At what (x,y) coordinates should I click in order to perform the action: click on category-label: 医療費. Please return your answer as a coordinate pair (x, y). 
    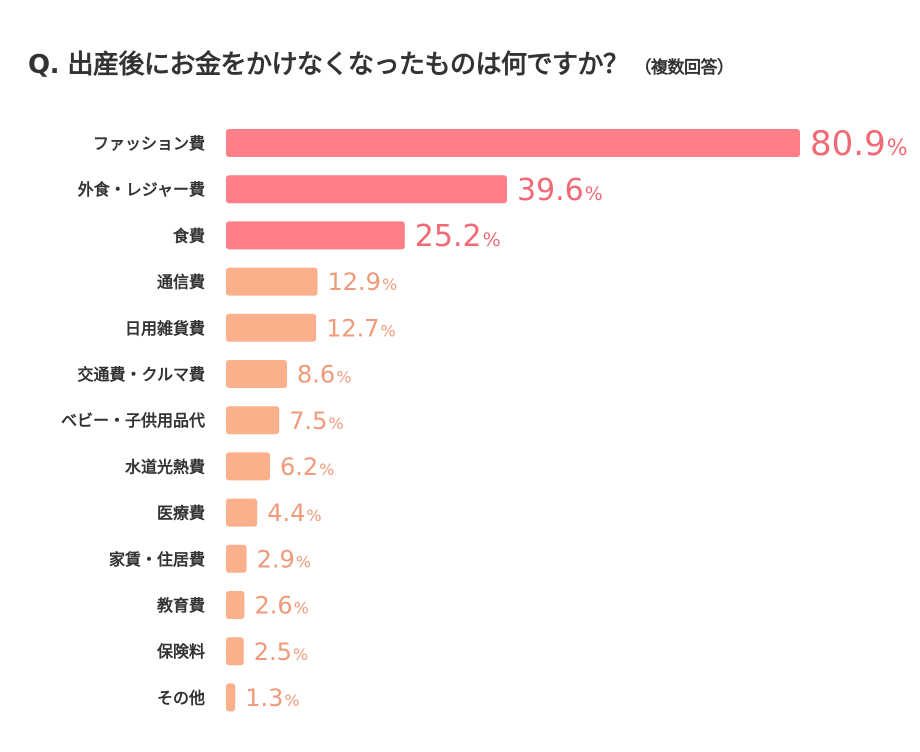
    Looking at the image, I should click on (181, 513).